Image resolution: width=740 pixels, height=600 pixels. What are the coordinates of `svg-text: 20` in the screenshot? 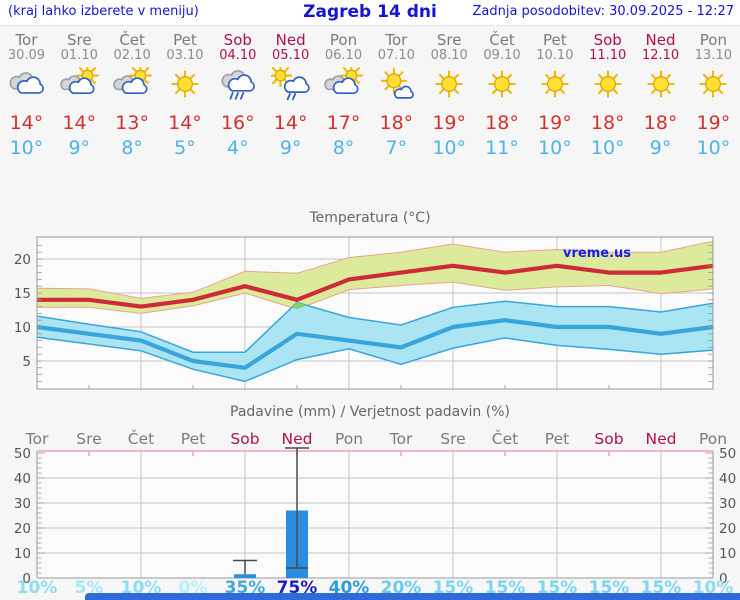 It's located at (22, 529).